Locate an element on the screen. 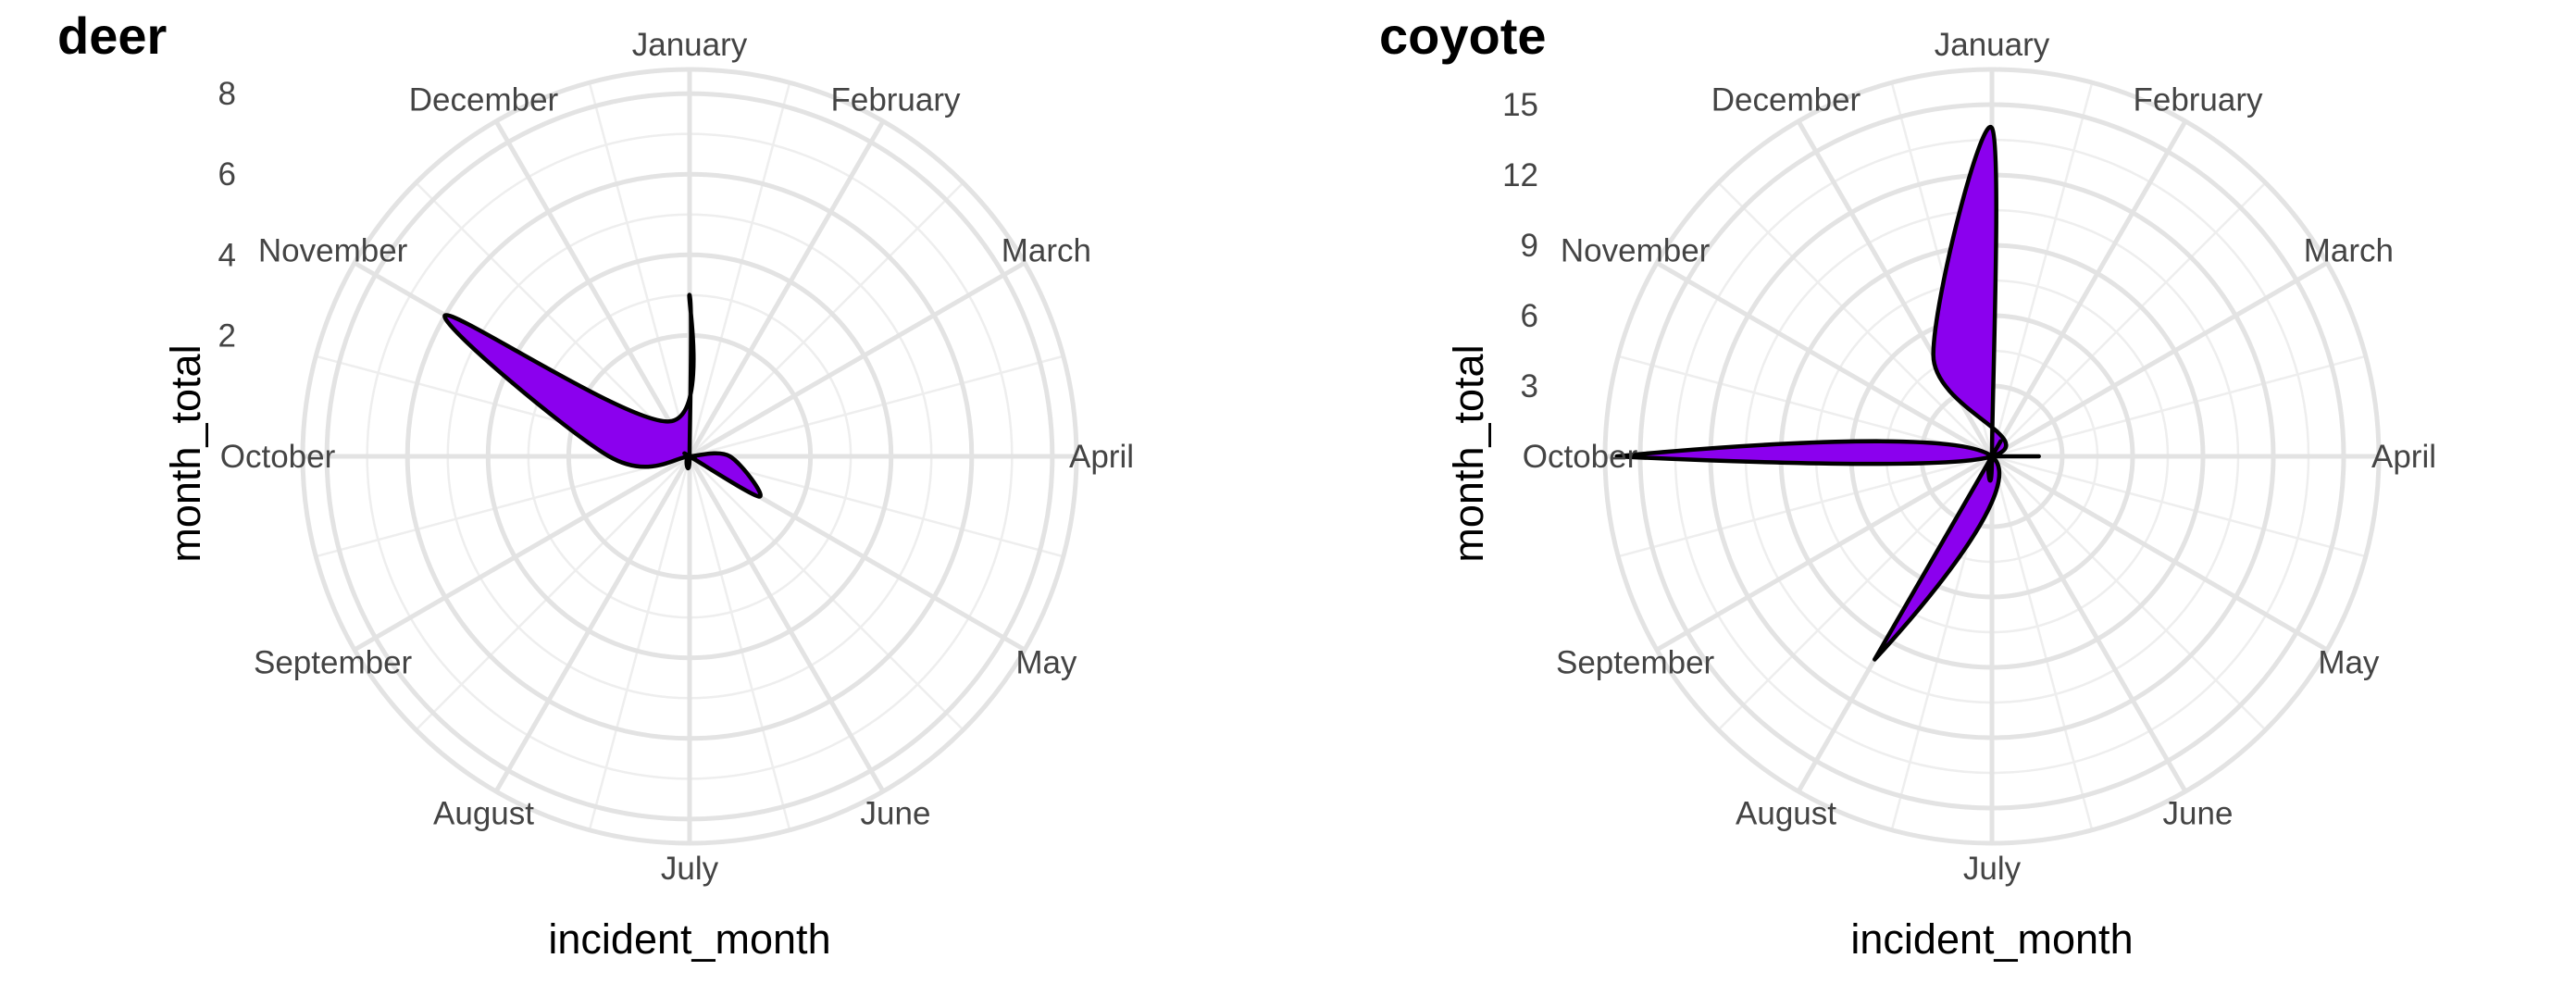  panel-title: deer is located at coordinates (112, 35).